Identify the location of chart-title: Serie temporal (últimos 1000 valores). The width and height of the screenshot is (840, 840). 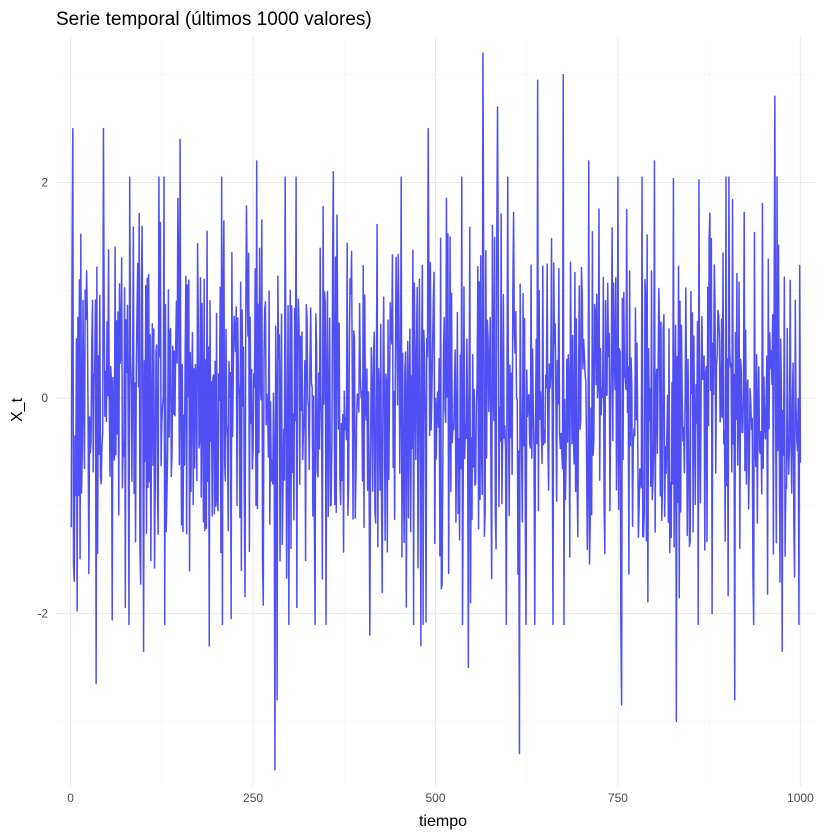
(214, 19).